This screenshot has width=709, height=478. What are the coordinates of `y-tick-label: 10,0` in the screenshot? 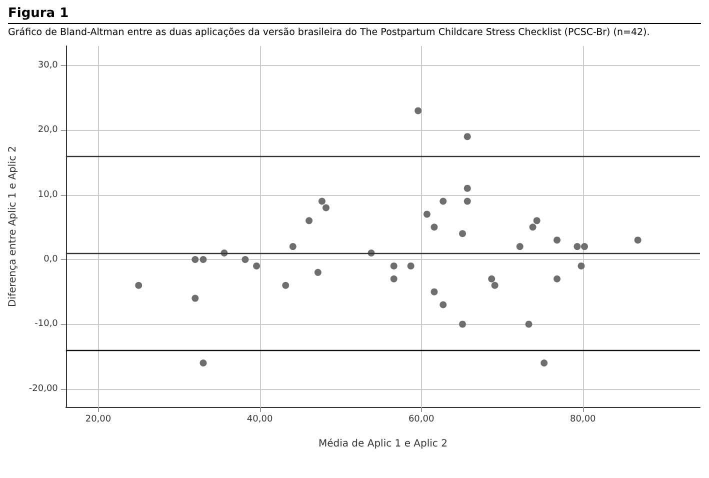 It's located at (48, 195).